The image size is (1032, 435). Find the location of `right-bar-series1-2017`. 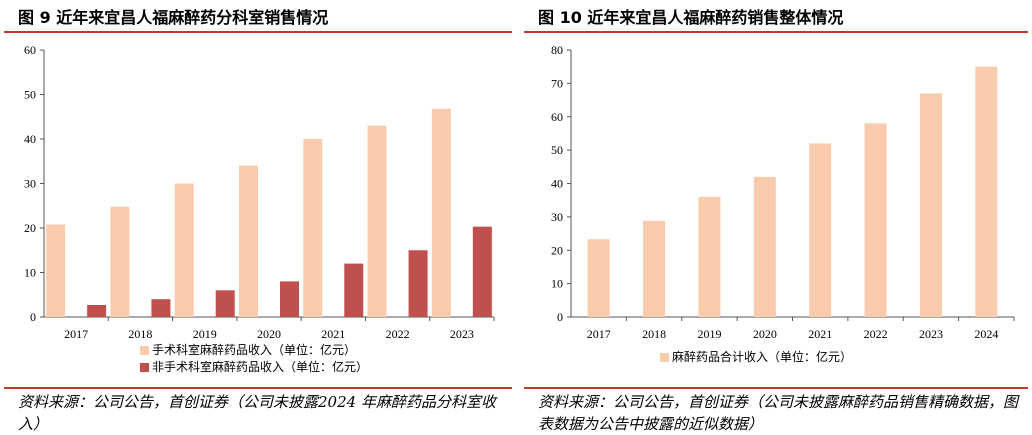

right-bar-series1-2017 is located at coordinates (598, 278).